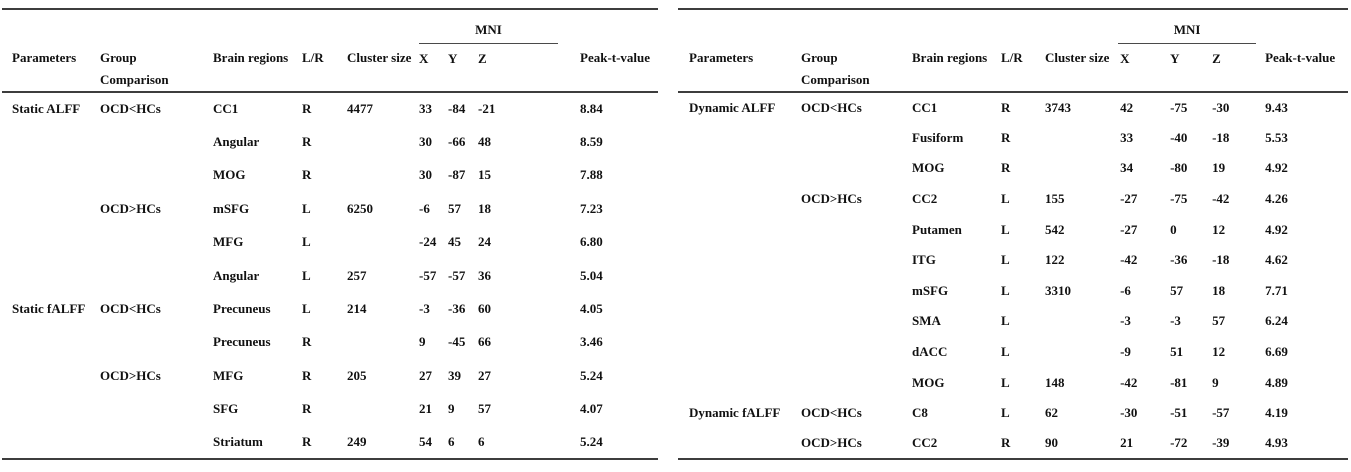 The width and height of the screenshot is (1351, 472). I want to click on table-row: MOG R 34 -80 19 4.92, so click(1013, 168).